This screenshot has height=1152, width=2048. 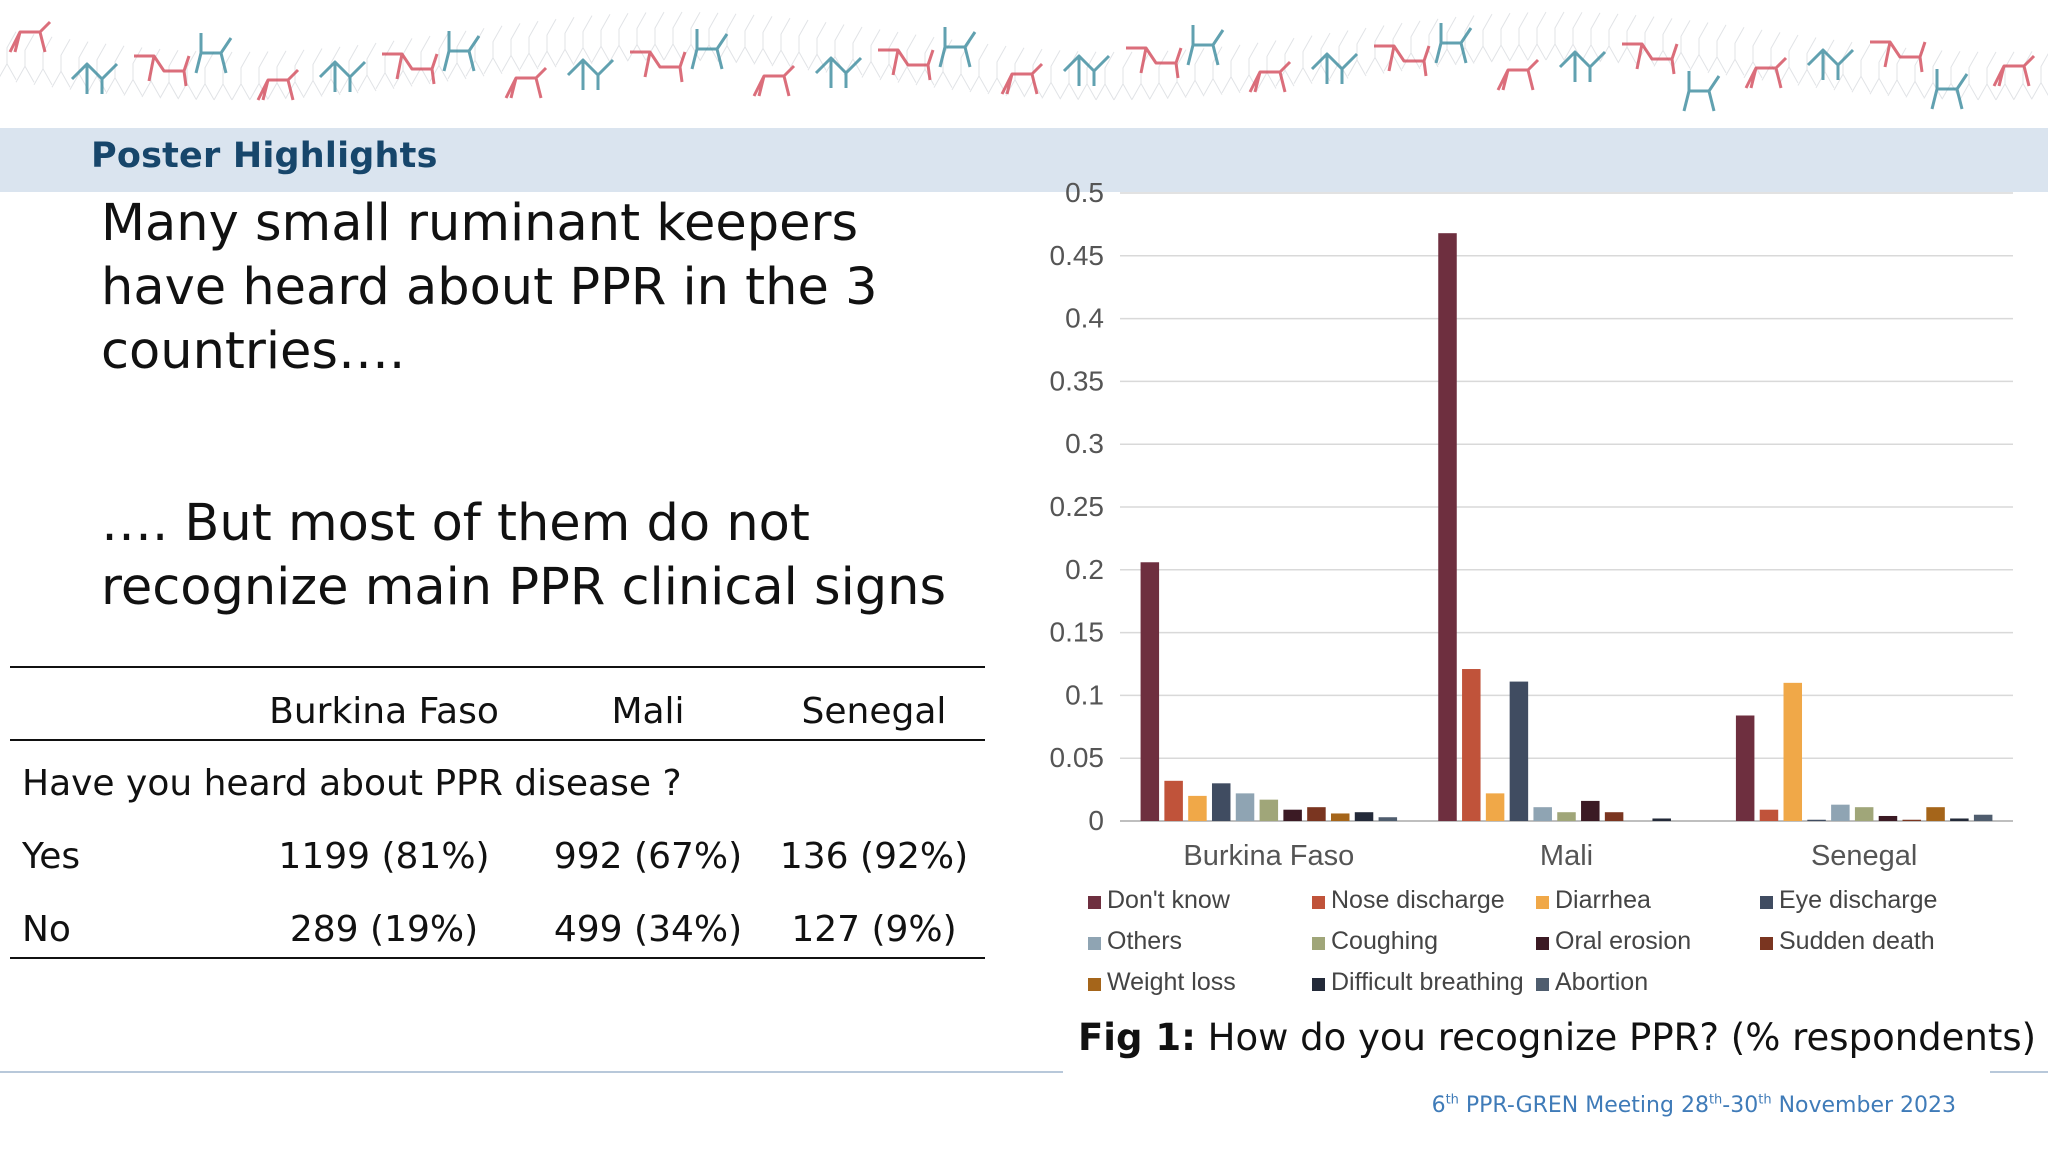 I want to click on legend-label: Coughing, so click(x=1384, y=941).